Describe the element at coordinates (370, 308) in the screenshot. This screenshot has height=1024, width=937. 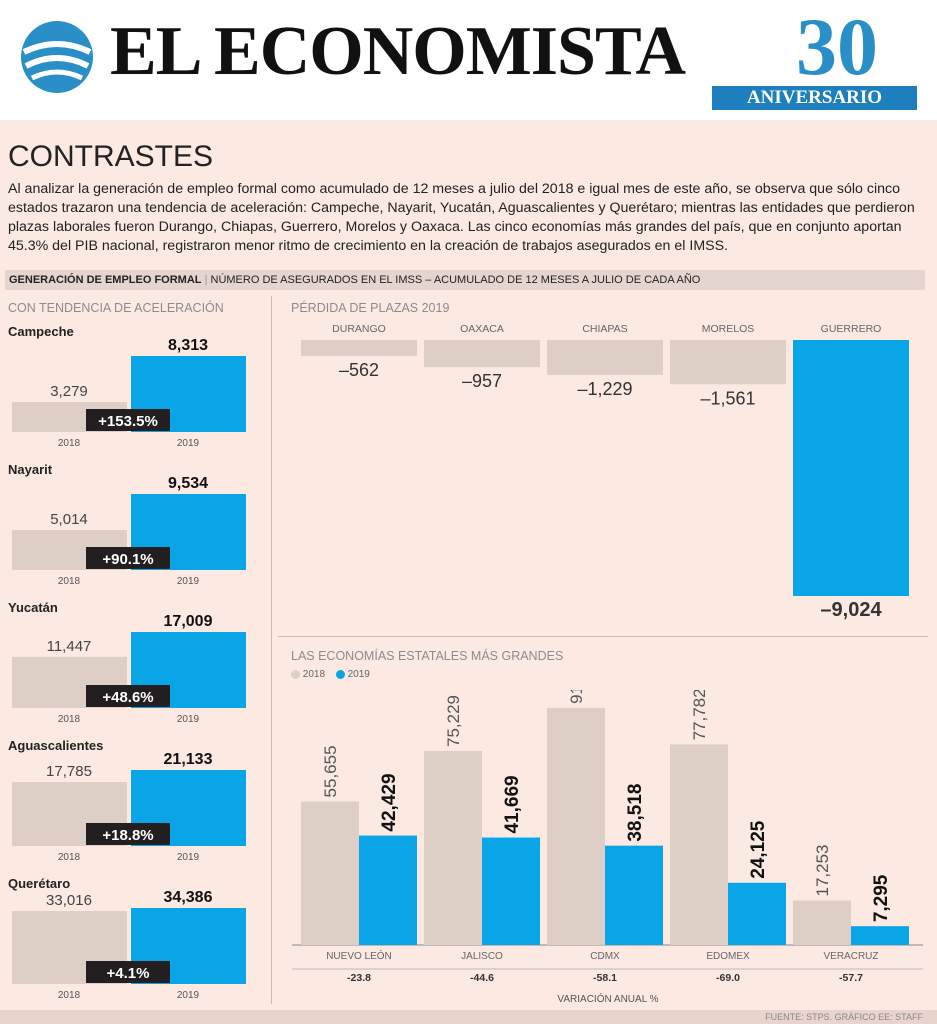
I see `loss-panel-title: PÉRDIDA DE PLAZAS 2019` at that location.